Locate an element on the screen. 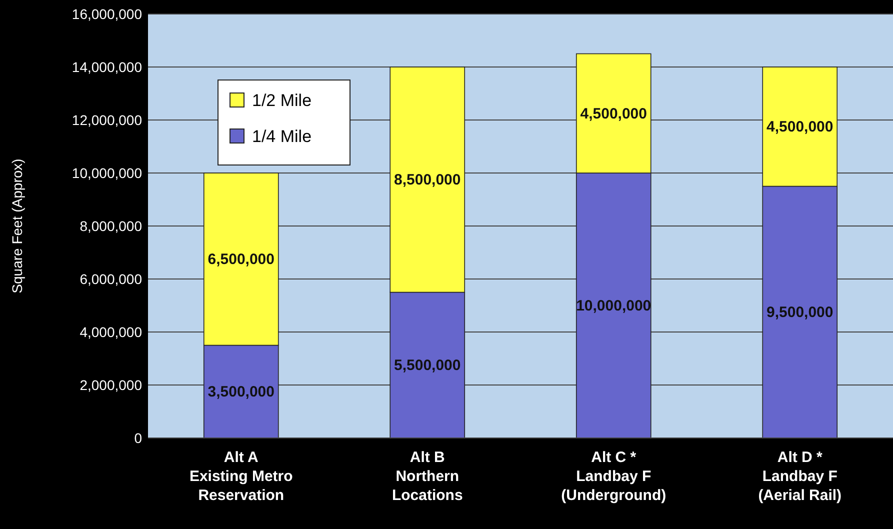 The width and height of the screenshot is (893, 529). x-tick-label: Alt C * Landbay F (Underground) is located at coordinates (613, 476).